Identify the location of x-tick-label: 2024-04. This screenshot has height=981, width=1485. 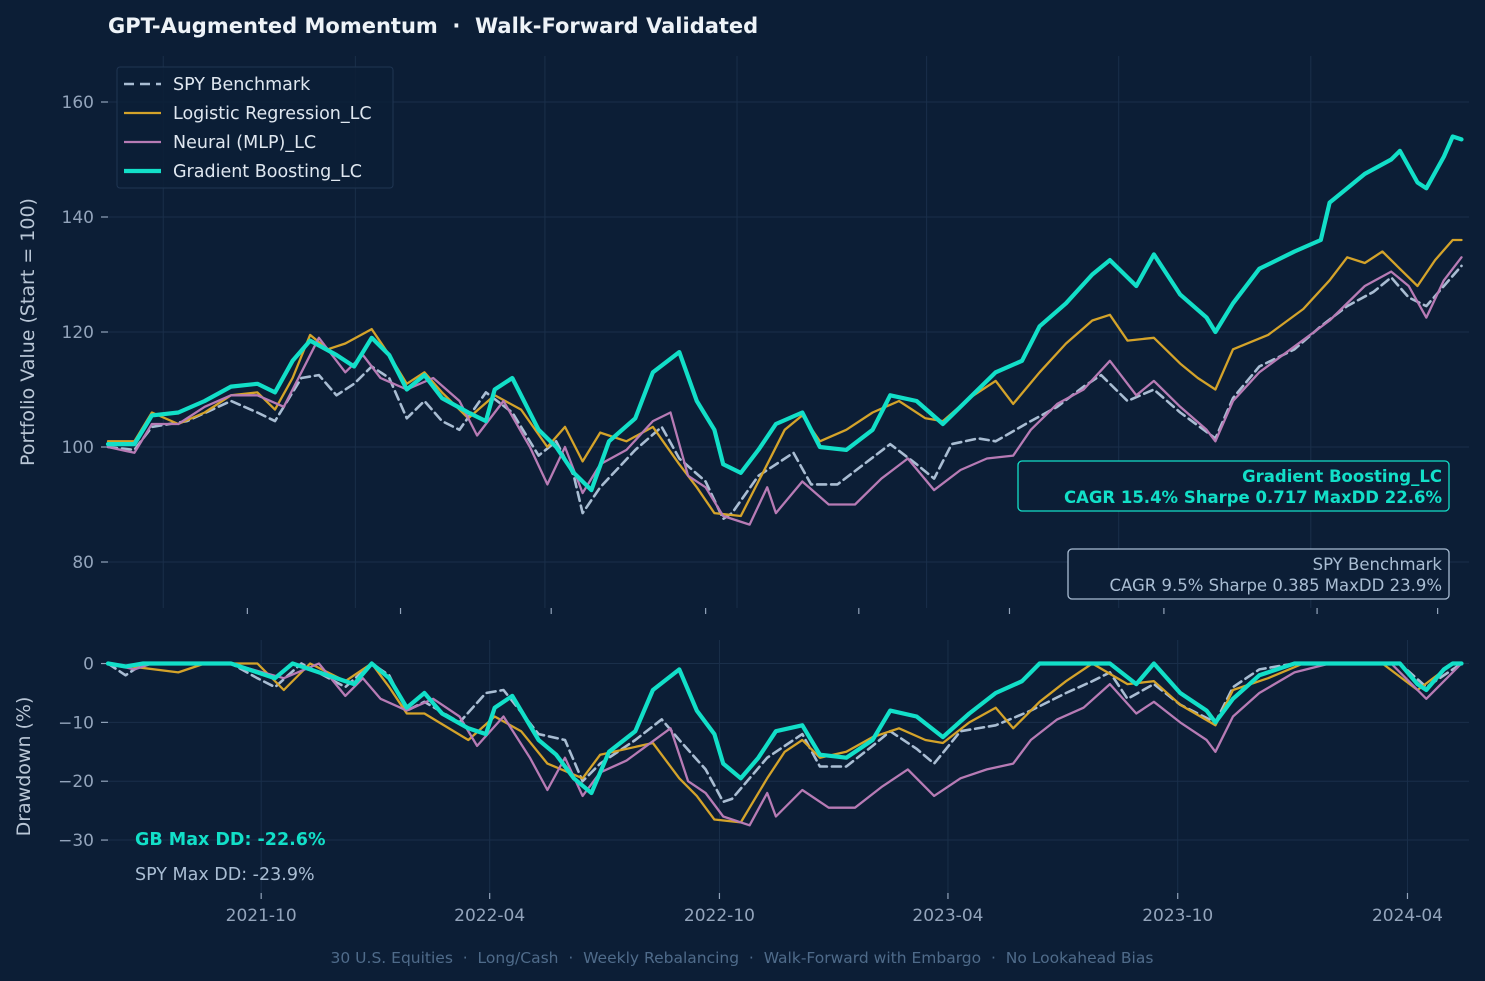
(1407, 916).